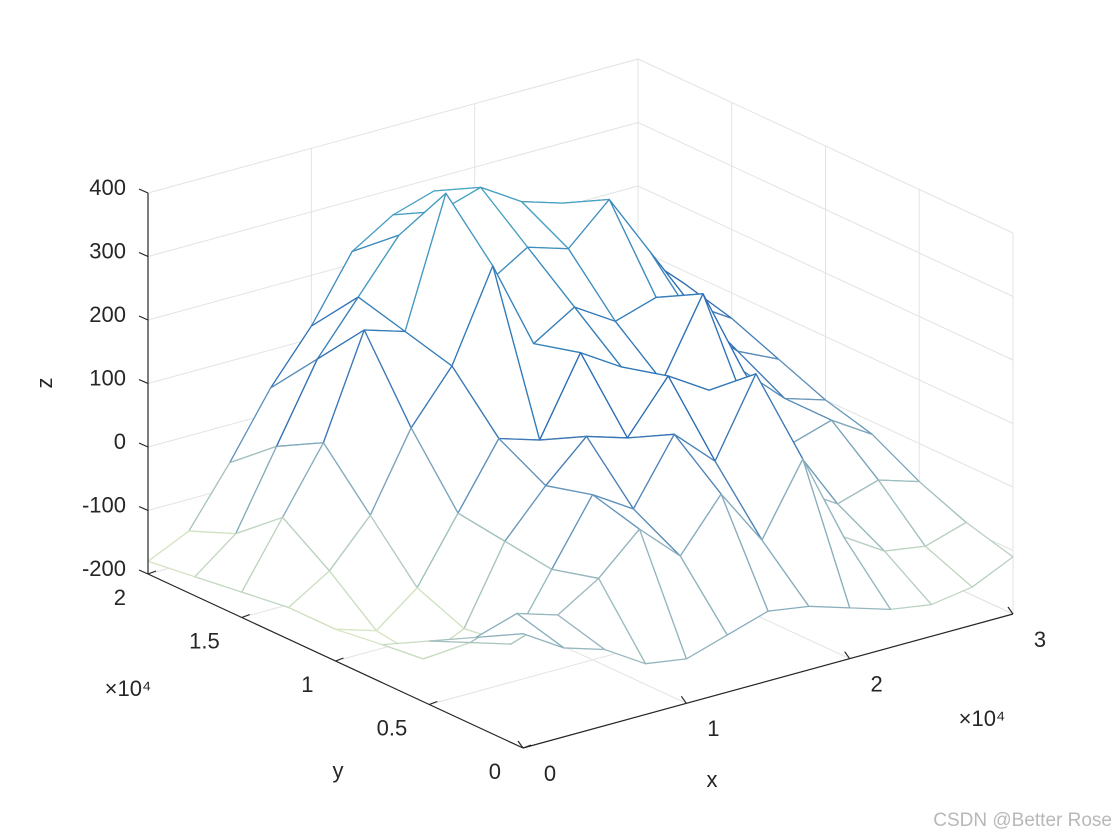 This screenshot has width=1120, height=840. What do you see at coordinates (1040, 639) in the screenshot?
I see `x-tick-label: 3` at bounding box center [1040, 639].